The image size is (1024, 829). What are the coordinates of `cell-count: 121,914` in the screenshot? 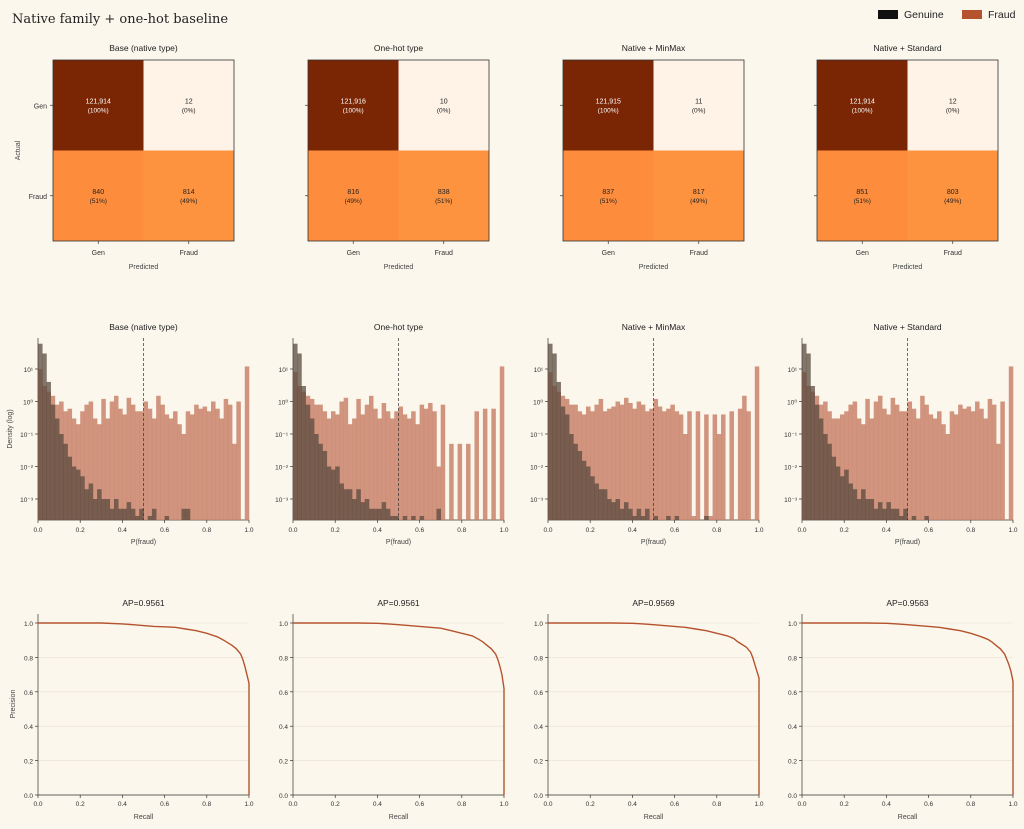 It's located at (98, 101).